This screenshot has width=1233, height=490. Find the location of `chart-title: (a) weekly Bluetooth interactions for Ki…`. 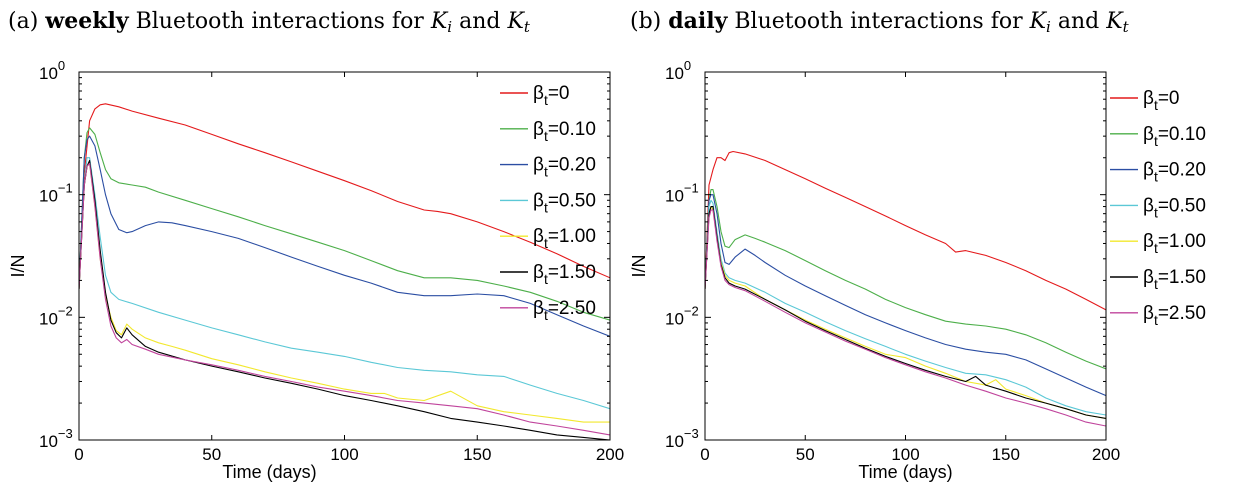

chart-title: (a) weekly Bluetooth interactions for Ki… is located at coordinates (269, 22).